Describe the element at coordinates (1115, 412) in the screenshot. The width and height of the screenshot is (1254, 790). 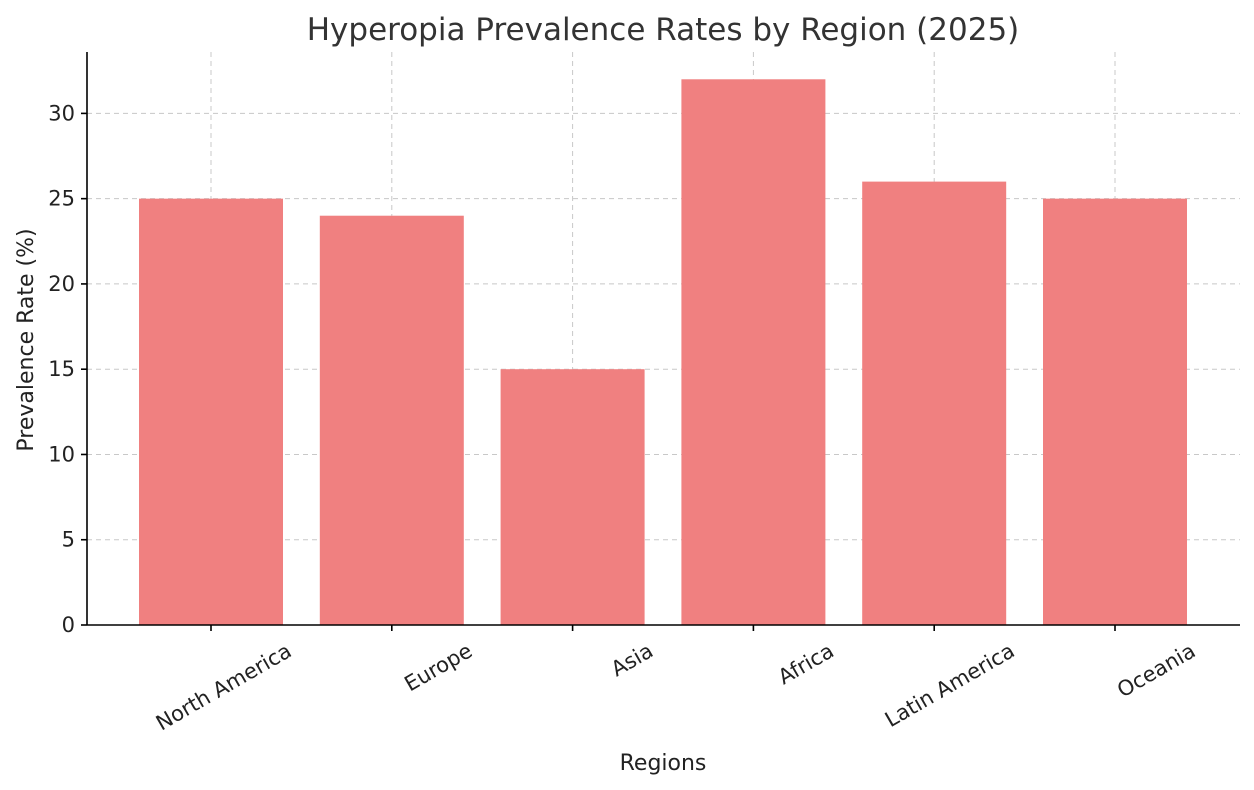
I see `bar-oceania` at that location.